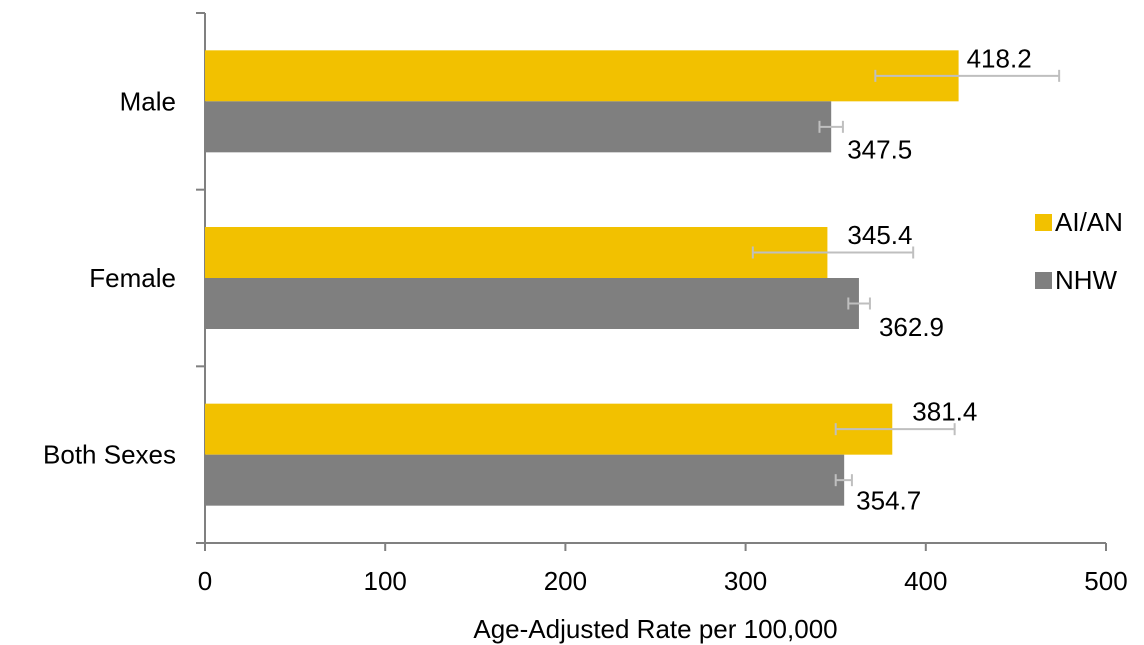 The width and height of the screenshot is (1144, 645). What do you see at coordinates (745, 581) in the screenshot?
I see `x-tick-label: 300` at bounding box center [745, 581].